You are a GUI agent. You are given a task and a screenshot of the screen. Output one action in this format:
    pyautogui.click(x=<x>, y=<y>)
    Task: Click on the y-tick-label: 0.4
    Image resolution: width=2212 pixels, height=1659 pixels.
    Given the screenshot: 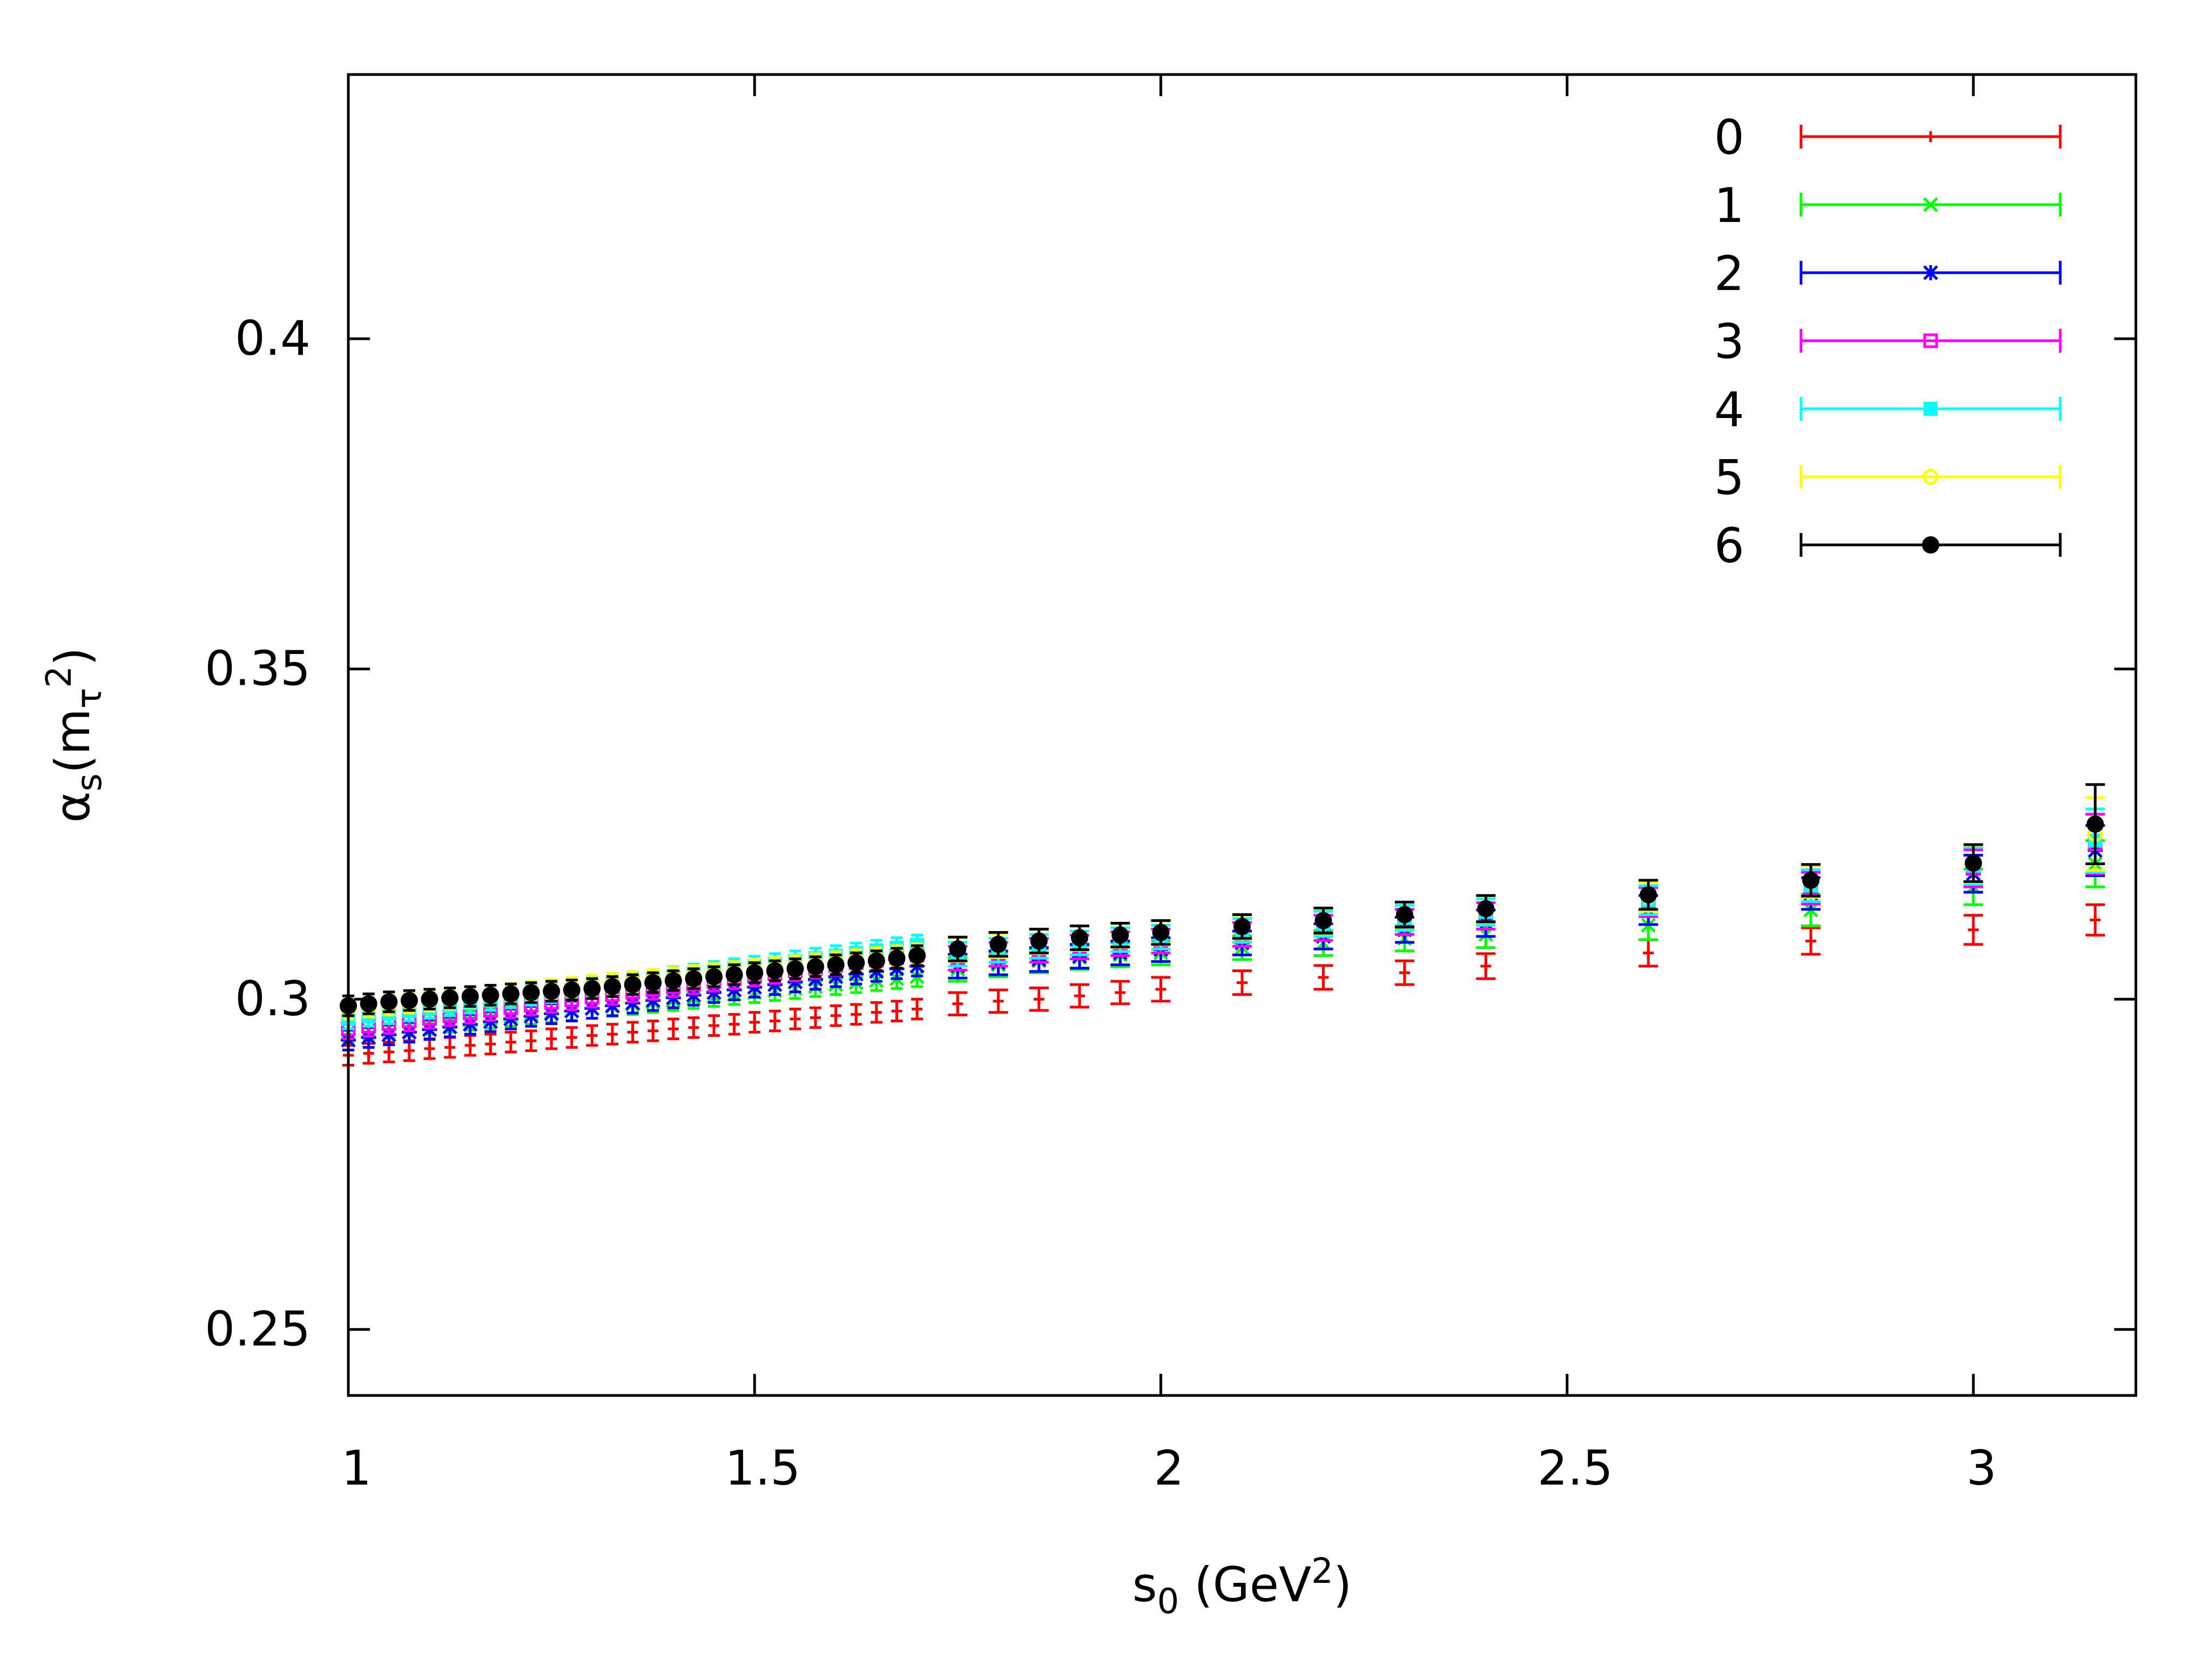 What is the action you would take?
    pyautogui.click(x=273, y=338)
    